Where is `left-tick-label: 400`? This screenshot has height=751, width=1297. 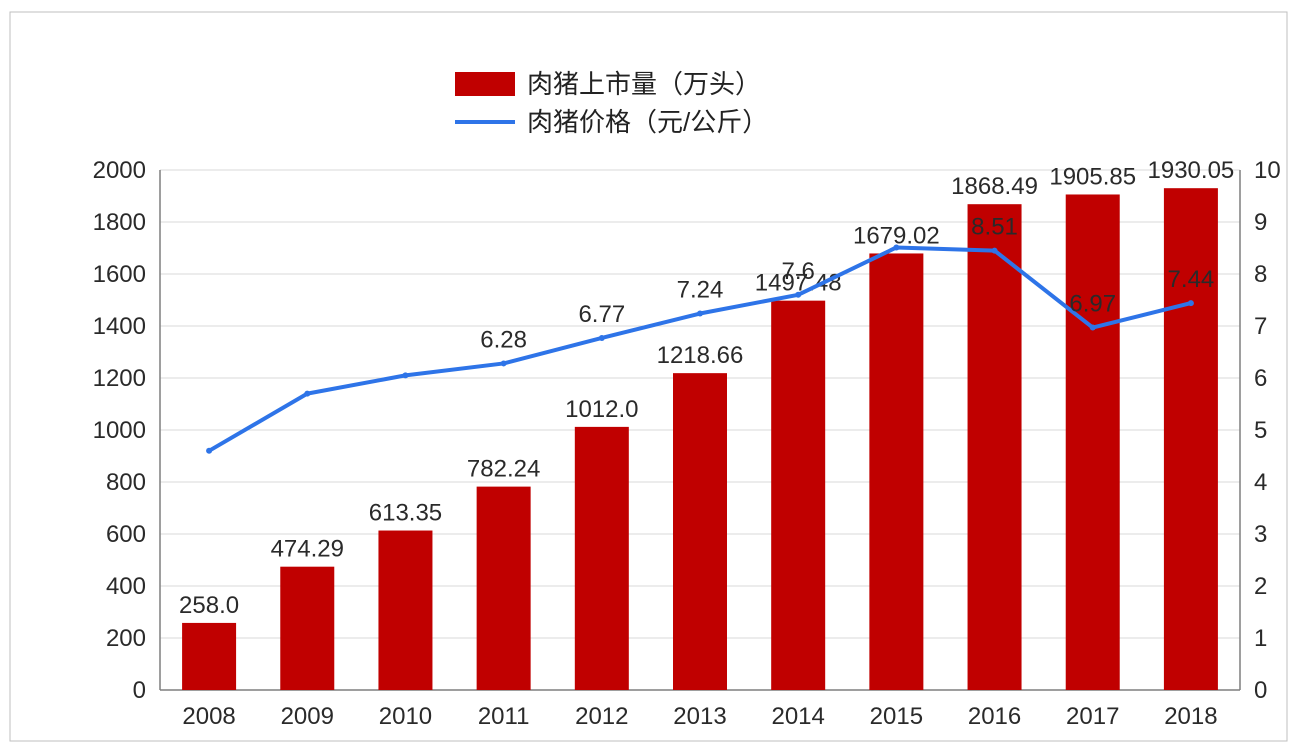 left-tick-label: 400 is located at coordinates (126, 586).